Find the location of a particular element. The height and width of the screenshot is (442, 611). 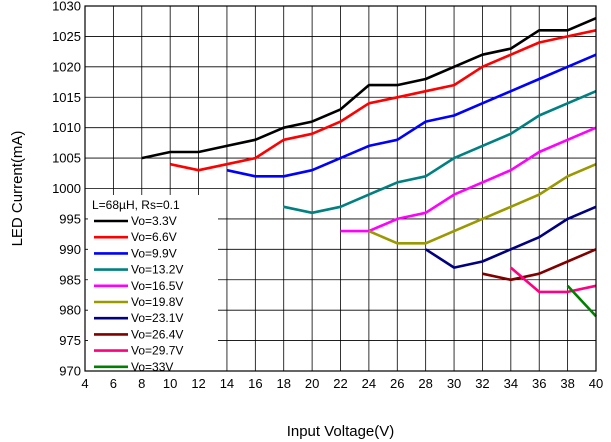

x-tick-label: 20 is located at coordinates (312, 383).